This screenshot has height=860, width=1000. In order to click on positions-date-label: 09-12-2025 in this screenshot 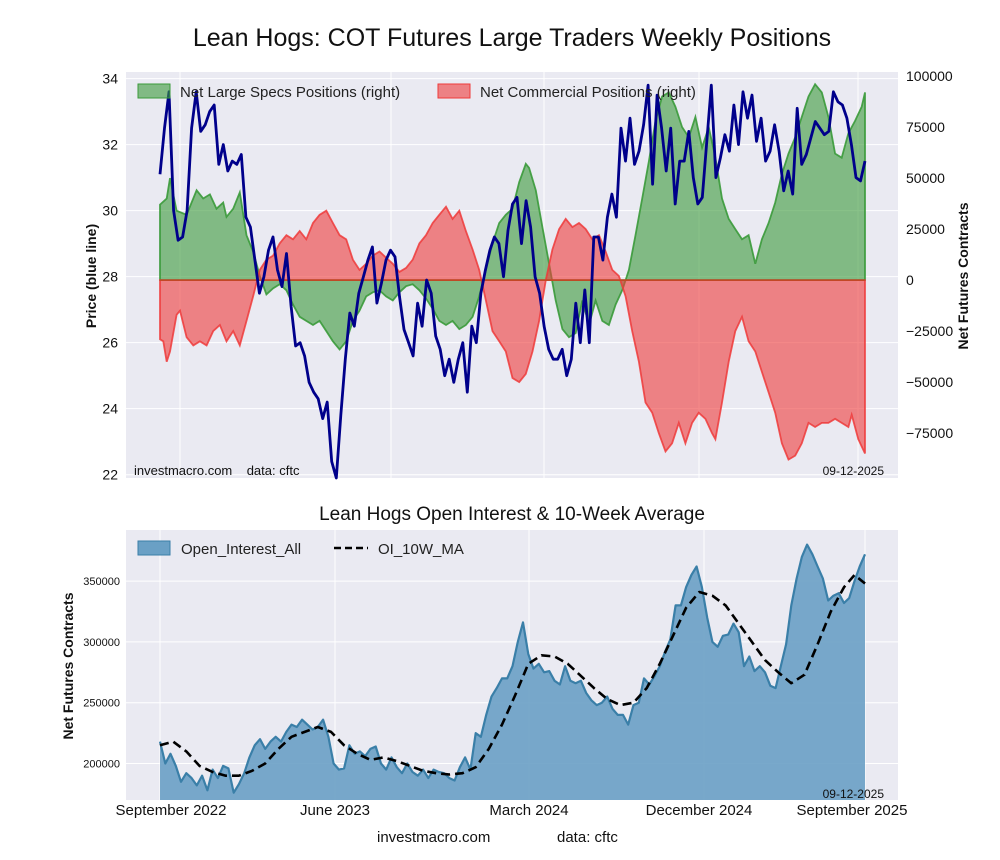, I will do `click(854, 471)`.